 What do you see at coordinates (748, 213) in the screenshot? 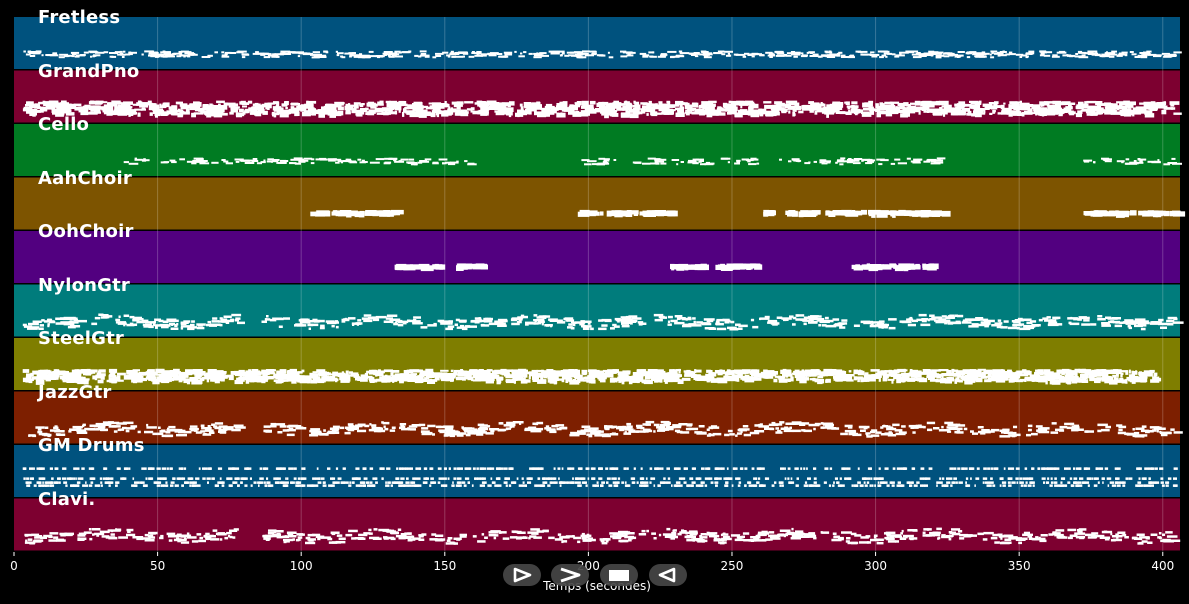
I see `track-notes-aahchoir` at bounding box center [748, 213].